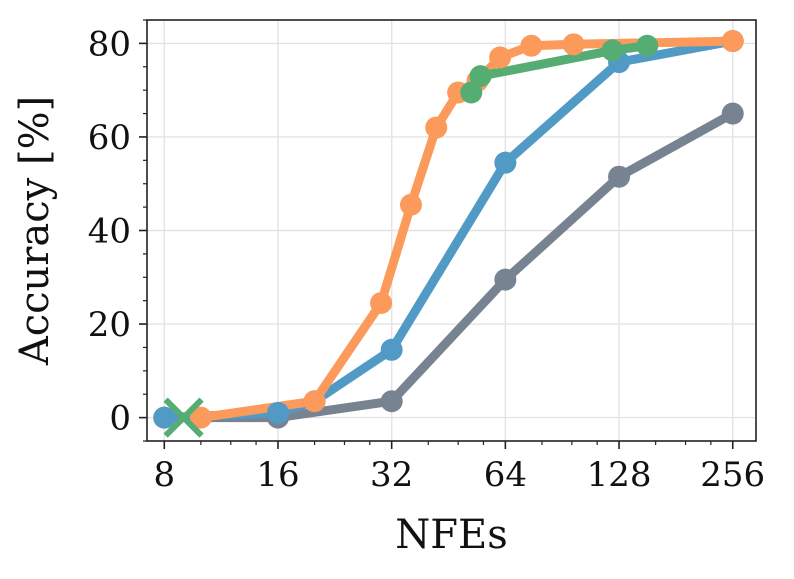  What do you see at coordinates (391, 475) in the screenshot?
I see `x-tick-label: 32` at bounding box center [391, 475].